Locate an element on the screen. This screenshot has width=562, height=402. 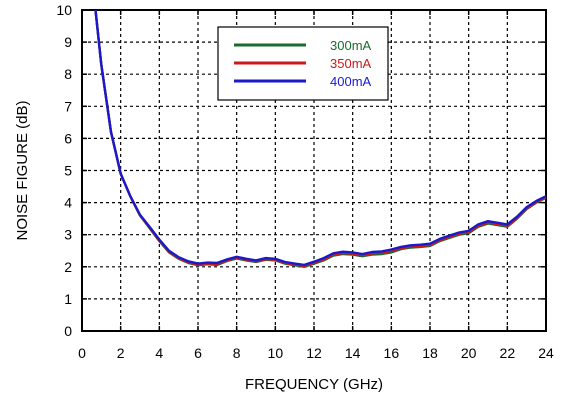
legend-label-350mA: 350mA is located at coordinates (351, 63).